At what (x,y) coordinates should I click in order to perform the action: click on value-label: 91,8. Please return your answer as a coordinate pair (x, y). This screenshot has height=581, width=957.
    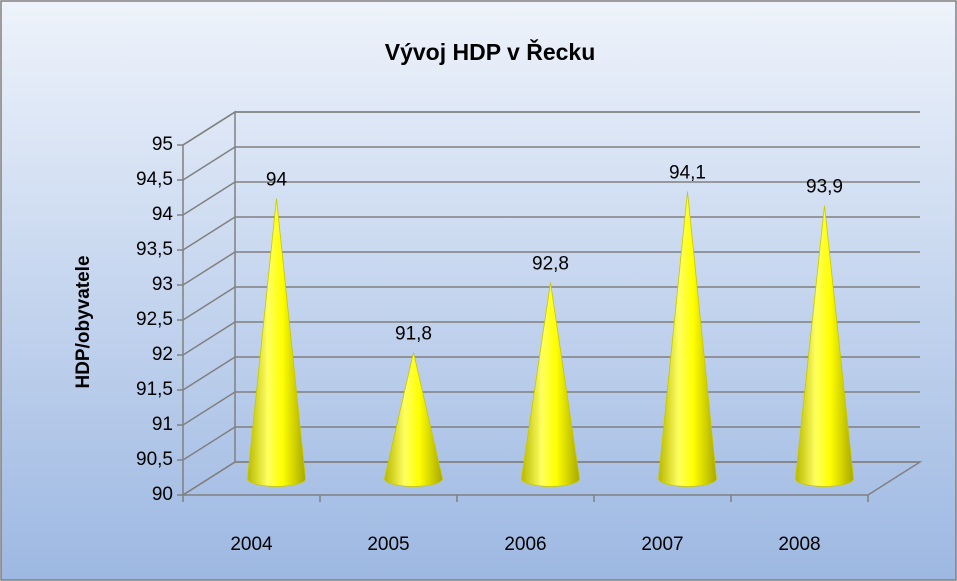
    Looking at the image, I should click on (413, 334).